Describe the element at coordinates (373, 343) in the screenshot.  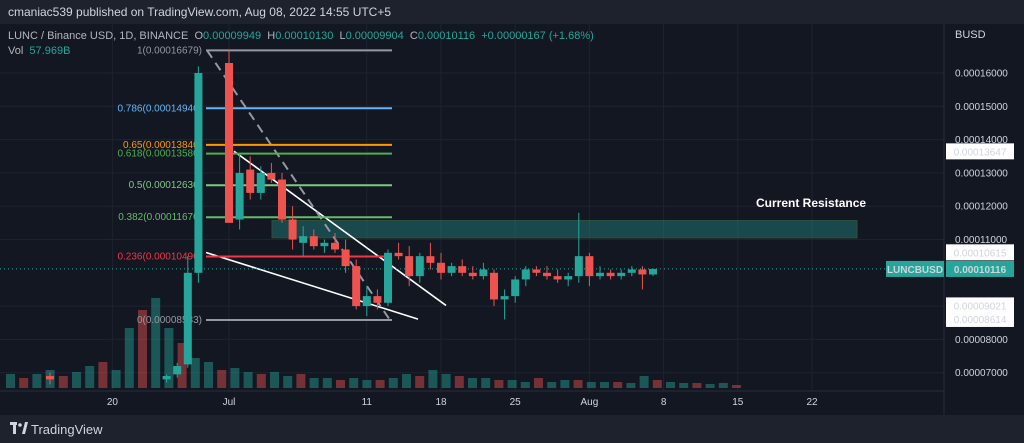
I see `volume-bars` at that location.